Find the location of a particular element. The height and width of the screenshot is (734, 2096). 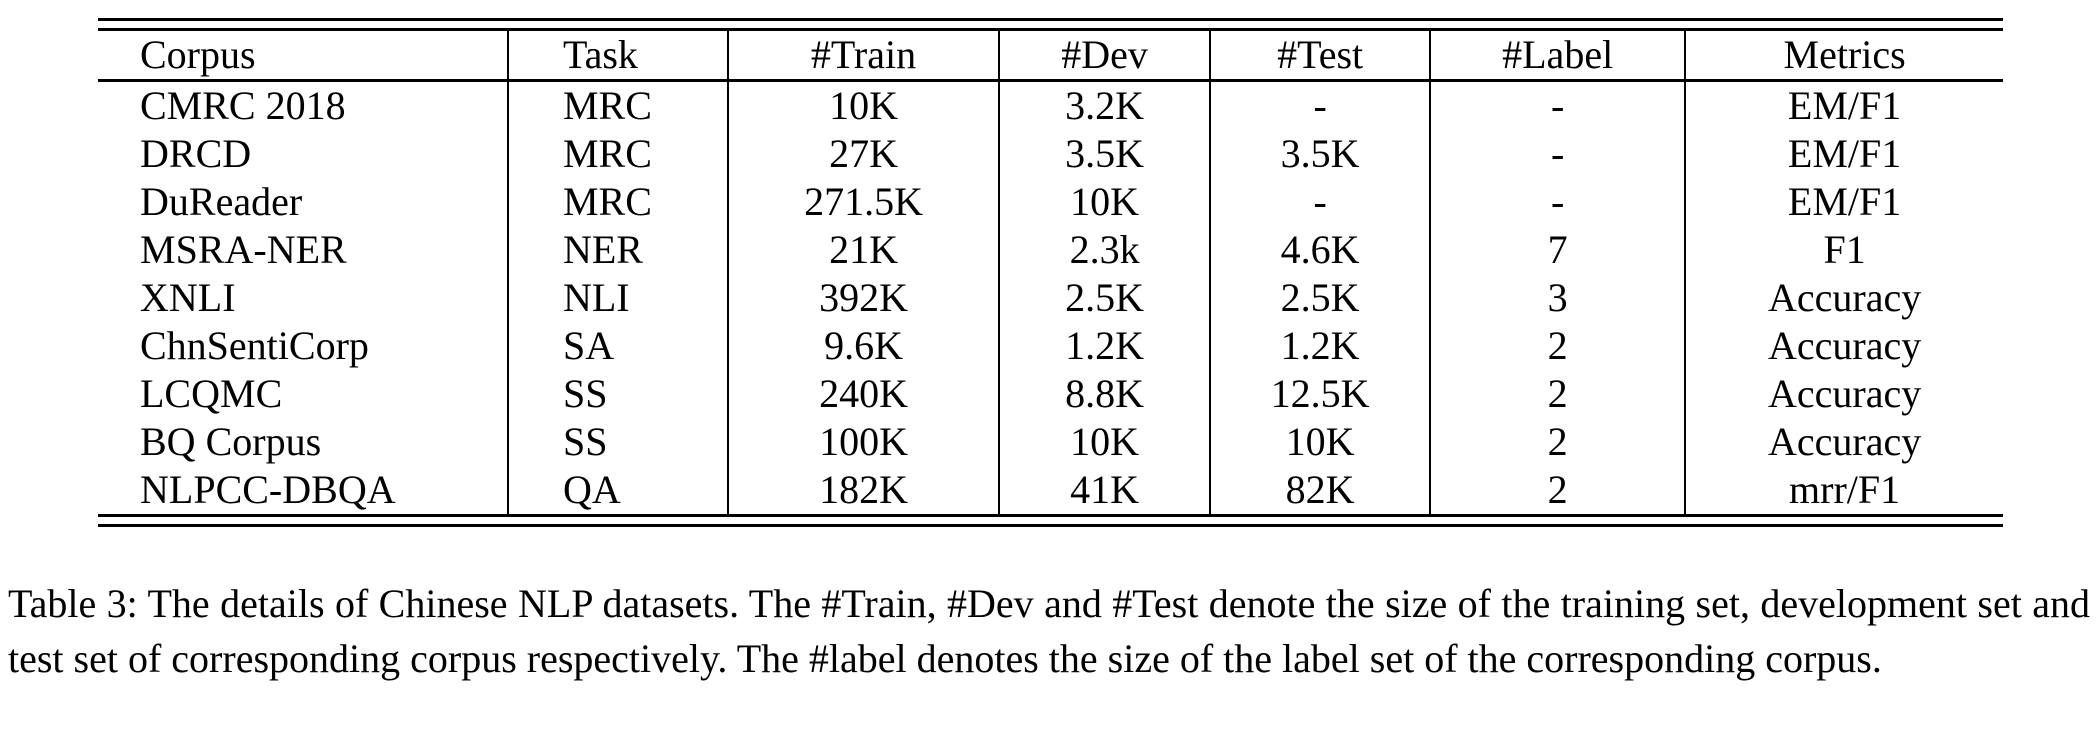

cell-corpus: BQ Corpus is located at coordinates (303, 442).